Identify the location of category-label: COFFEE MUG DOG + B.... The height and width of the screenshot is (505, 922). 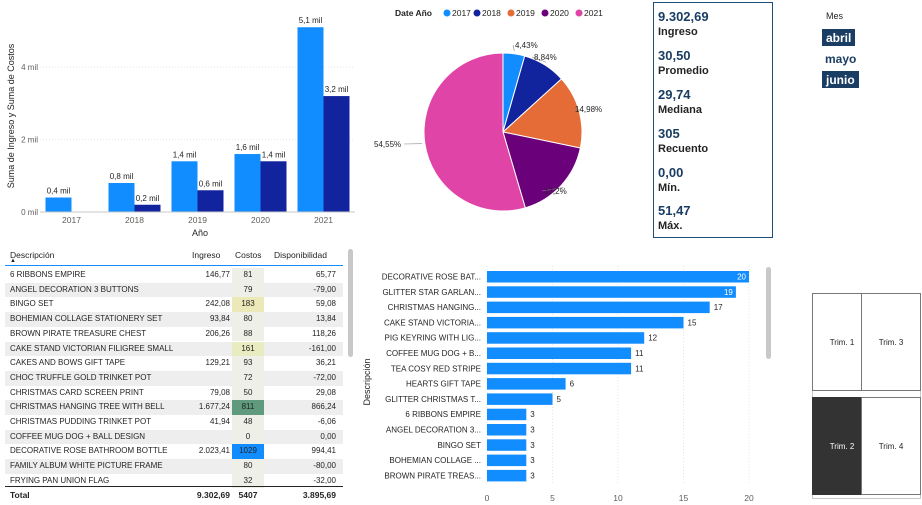
(433, 353).